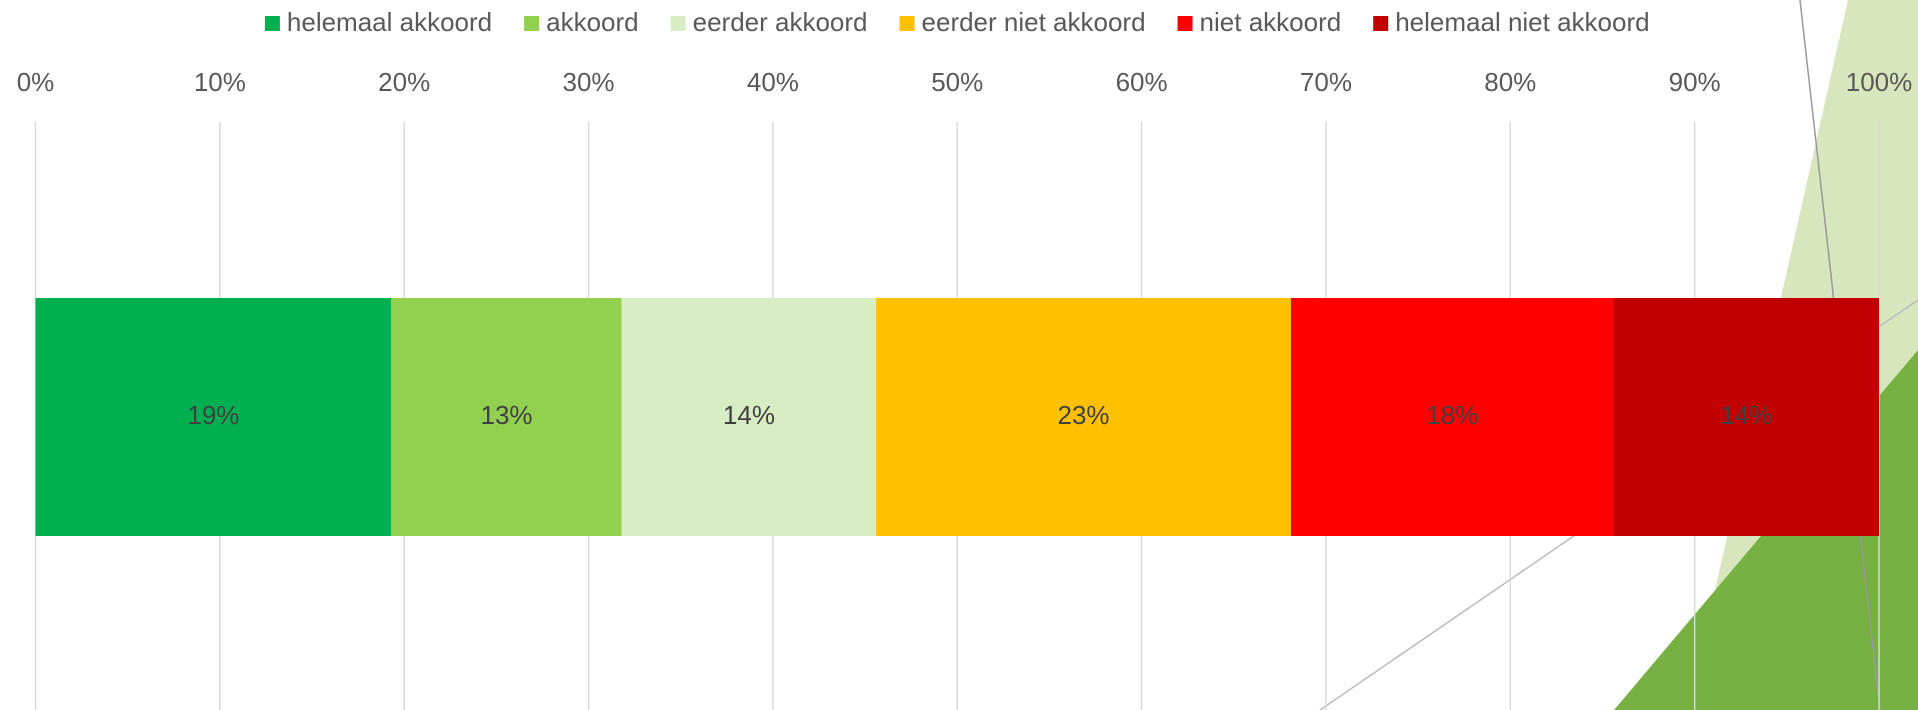 The height and width of the screenshot is (710, 1918). What do you see at coordinates (1695, 82) in the screenshot?
I see `x-tick-label: 90%` at bounding box center [1695, 82].